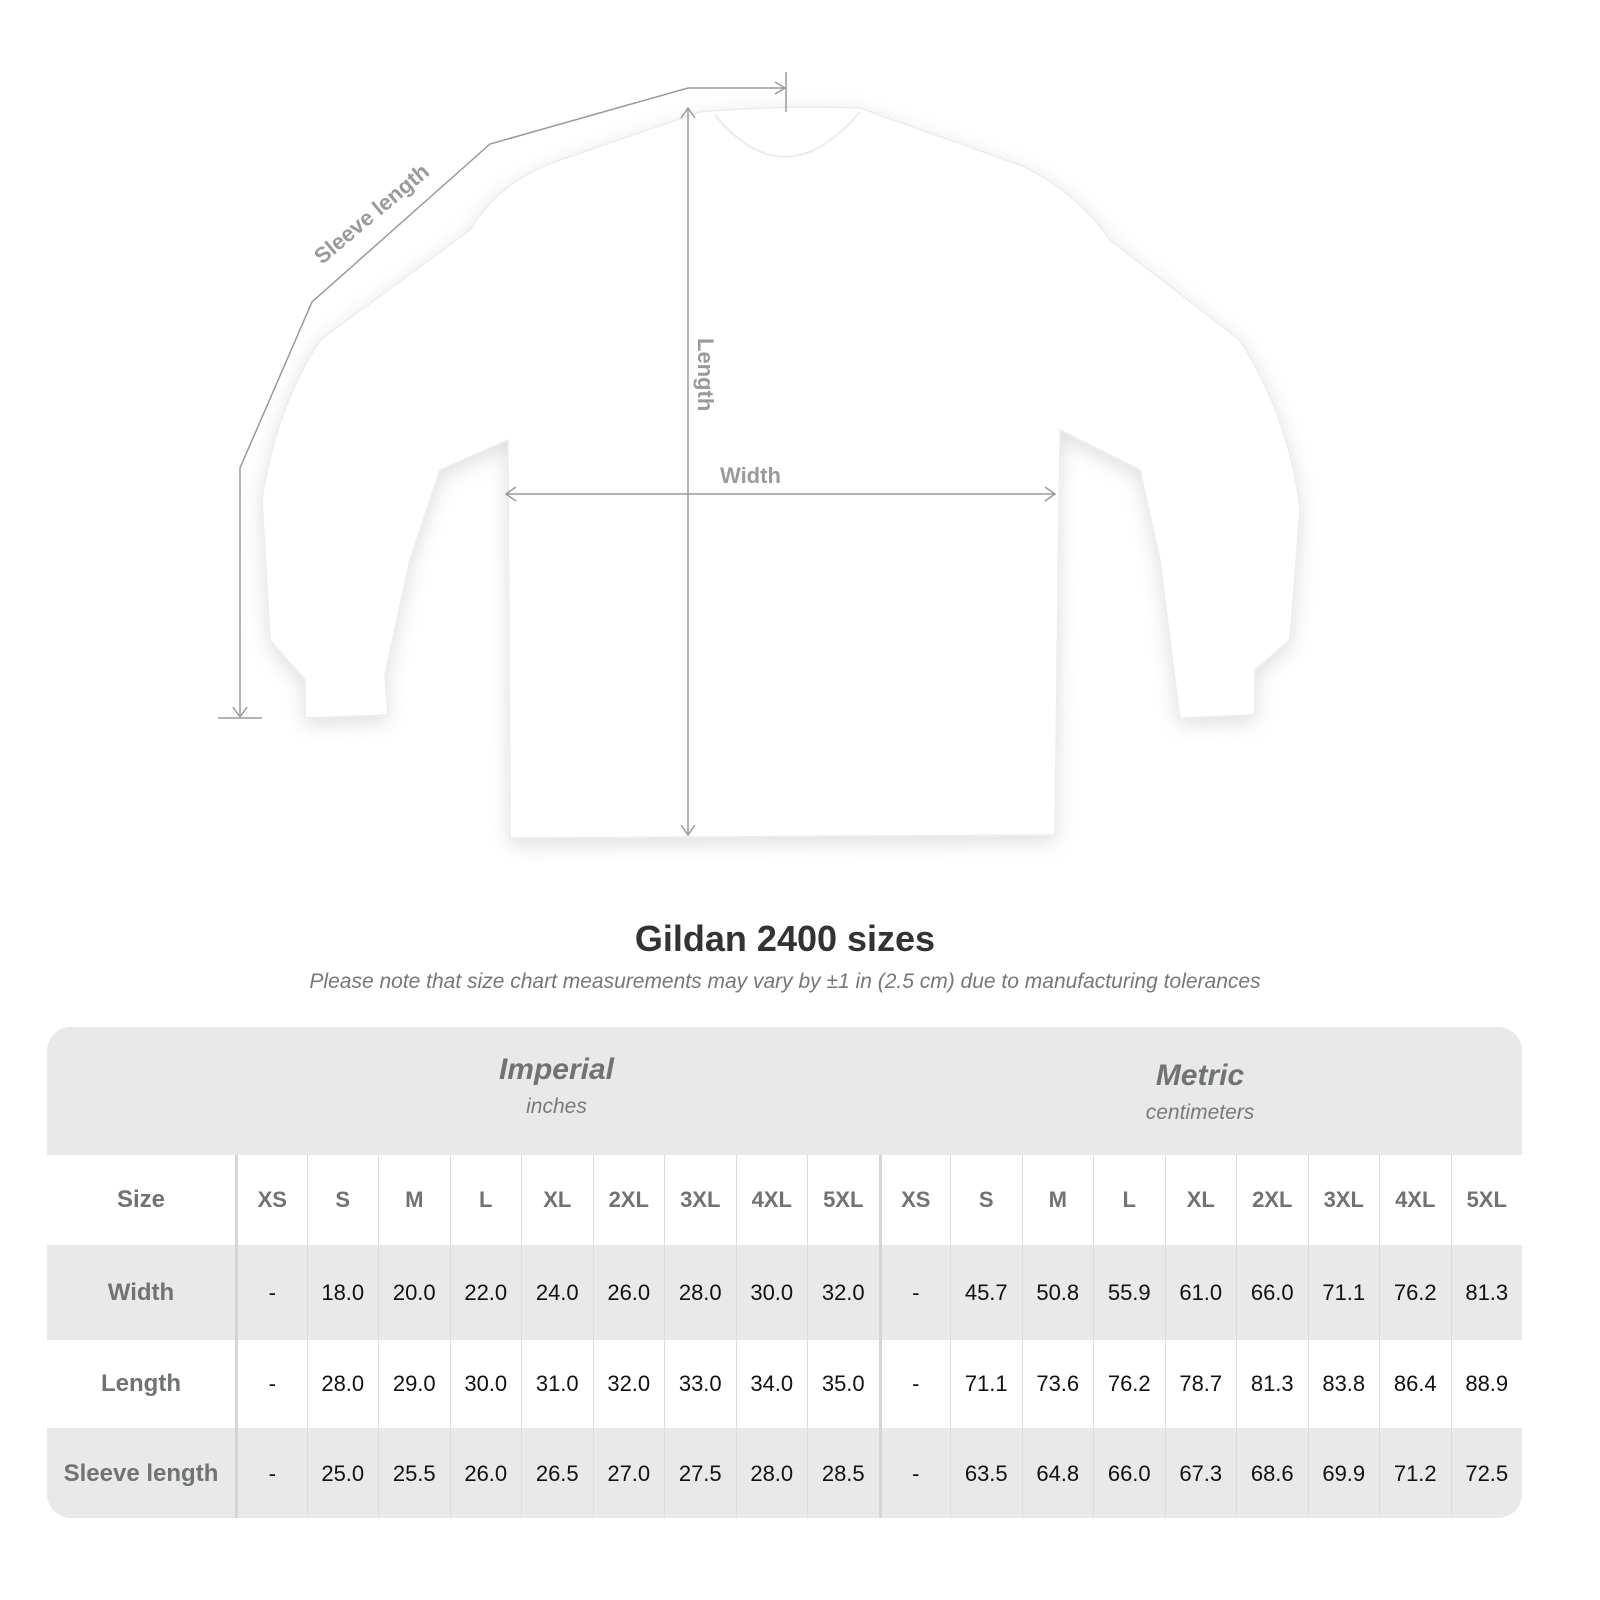 The image size is (1600, 1600). Describe the element at coordinates (342, 1292) in the screenshot. I see `cell-imperial: 18.0` at that location.